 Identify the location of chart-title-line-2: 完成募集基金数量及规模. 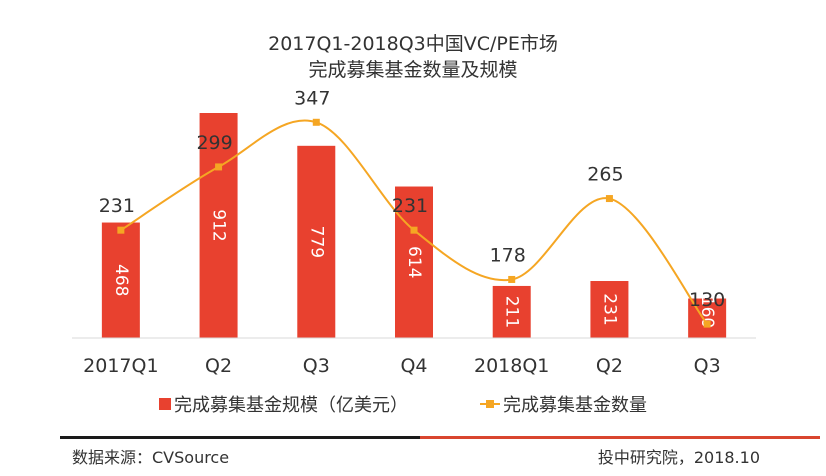
(412, 70).